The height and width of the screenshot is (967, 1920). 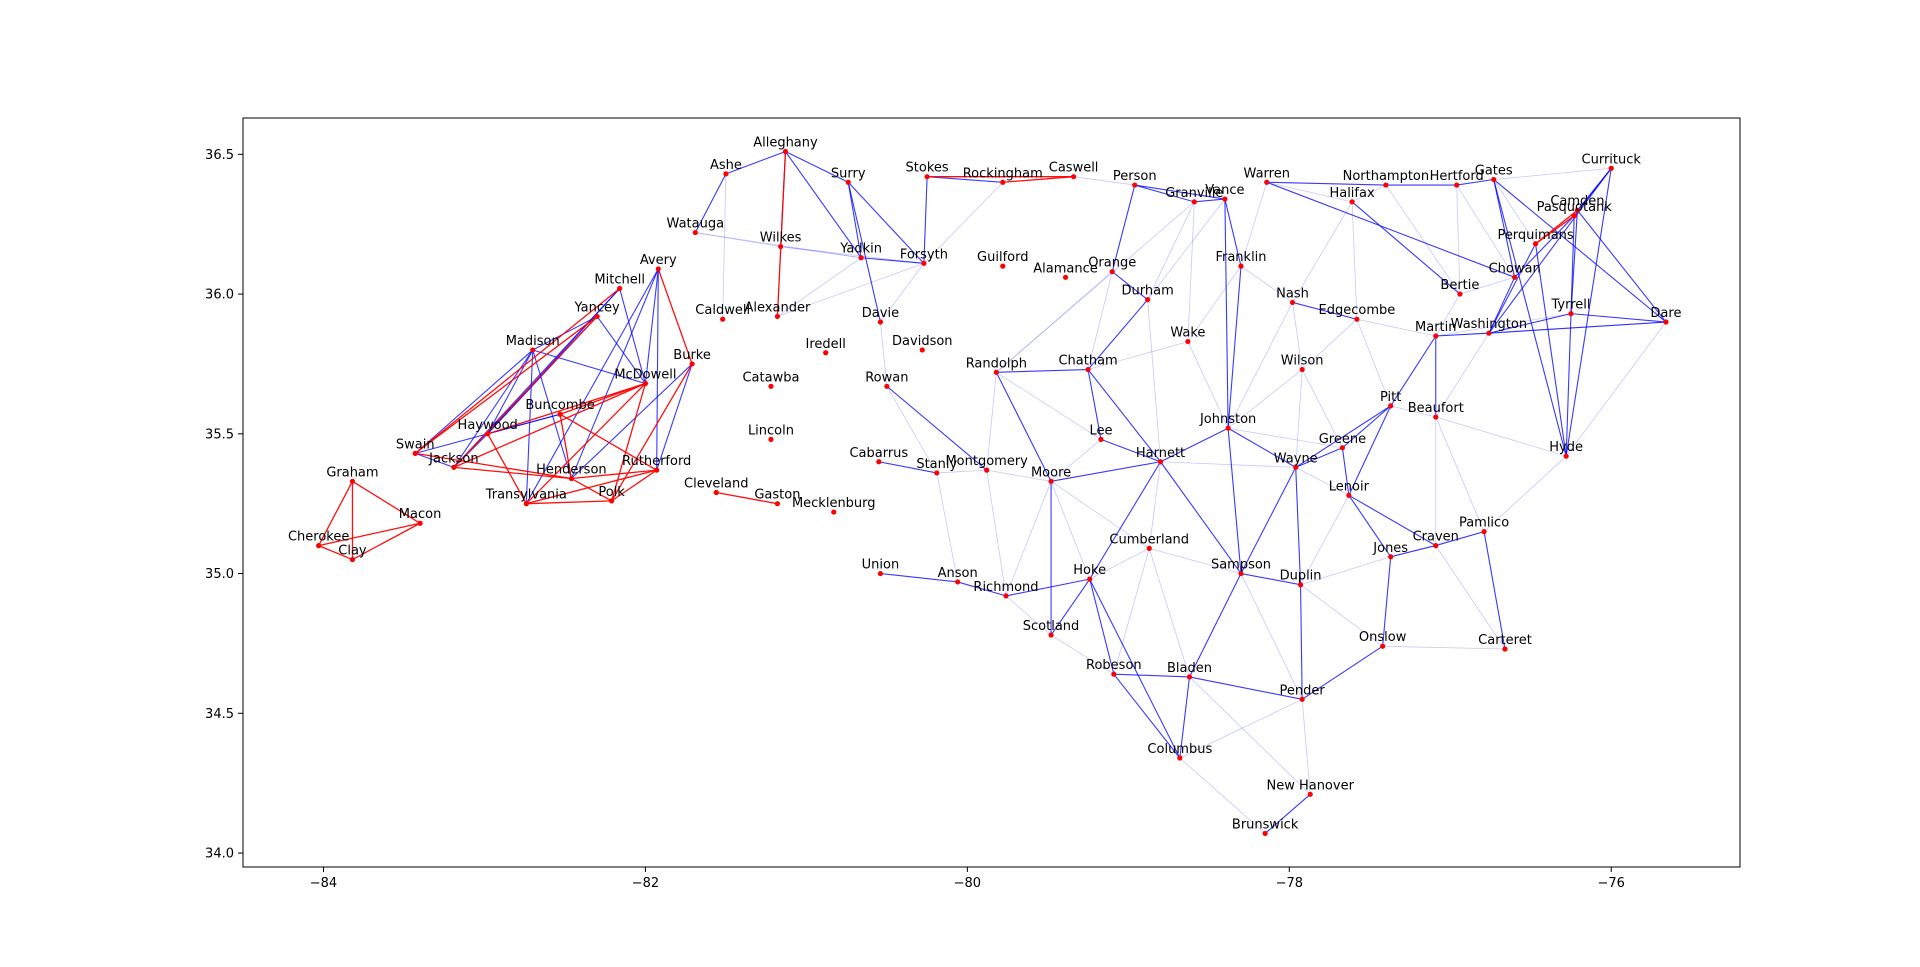 I want to click on node-label-onslow: Onslow, so click(x=1383, y=637).